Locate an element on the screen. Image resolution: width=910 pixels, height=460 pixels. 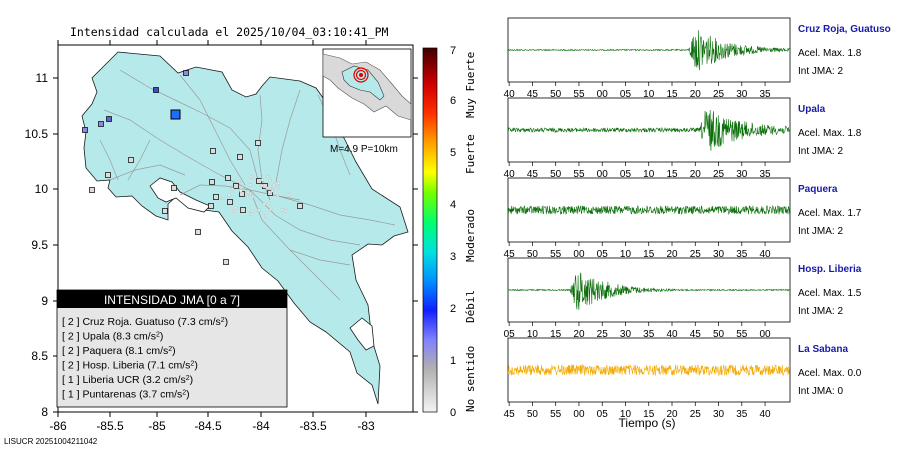
trace-station-name: Paquera is located at coordinates (818, 189).